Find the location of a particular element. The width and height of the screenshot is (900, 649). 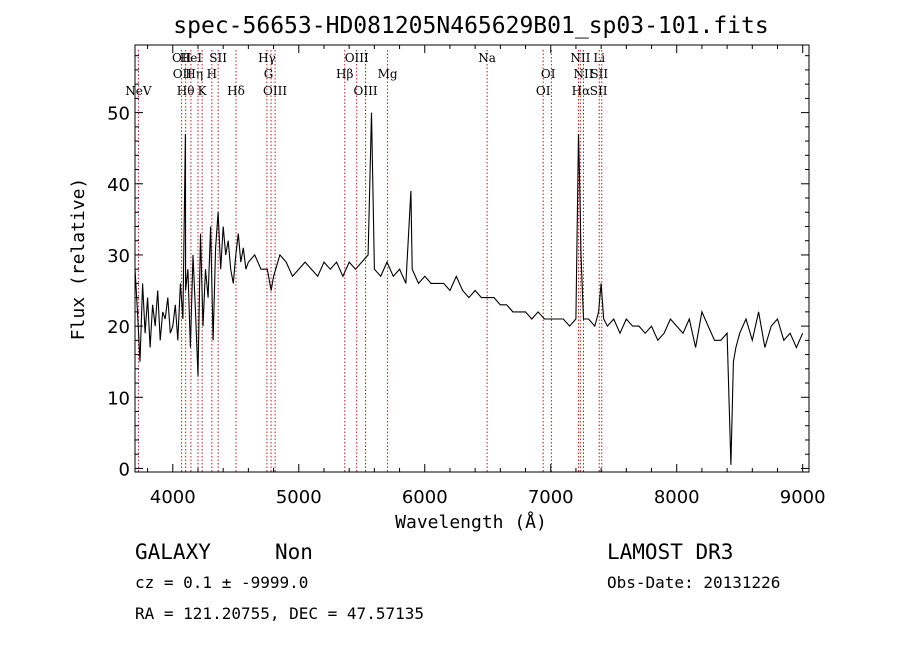

obs-date: Obs-Date: 20131226 is located at coordinates (693, 582).